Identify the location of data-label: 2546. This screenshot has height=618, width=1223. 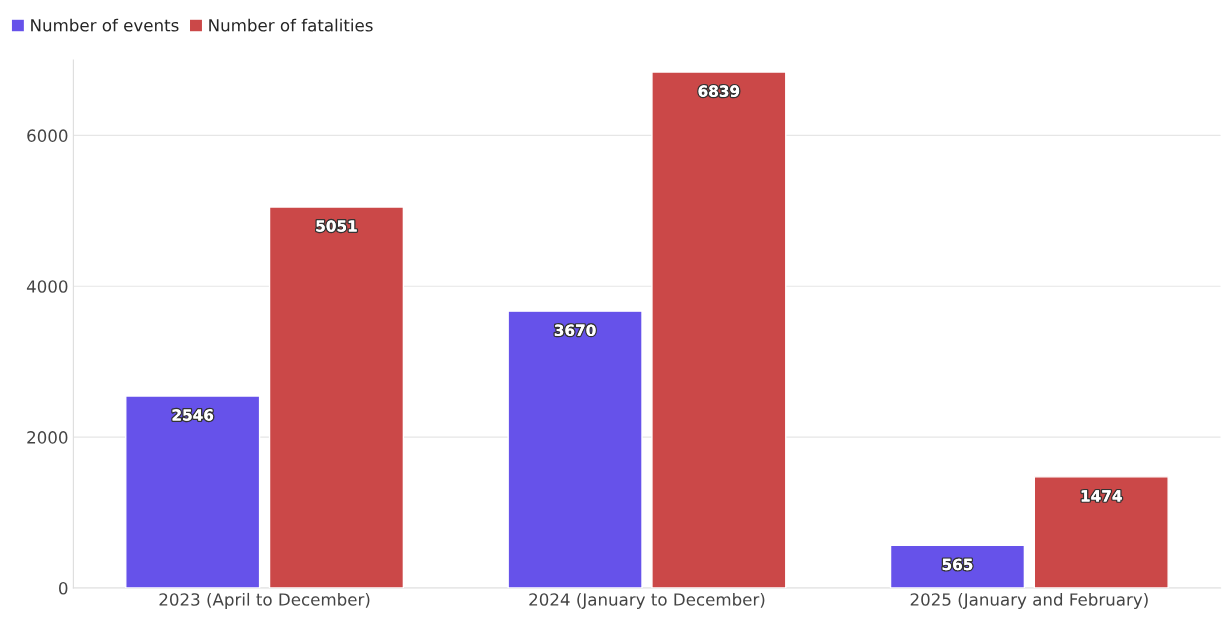
(193, 415).